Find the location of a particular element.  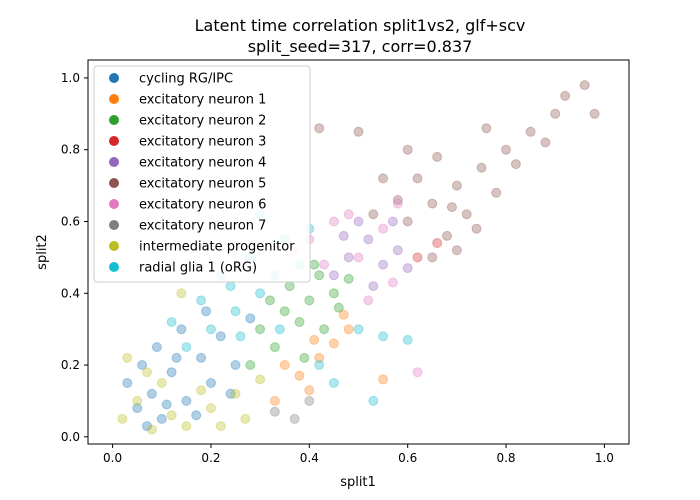

x-tick-label: 0.6 is located at coordinates (407, 458).